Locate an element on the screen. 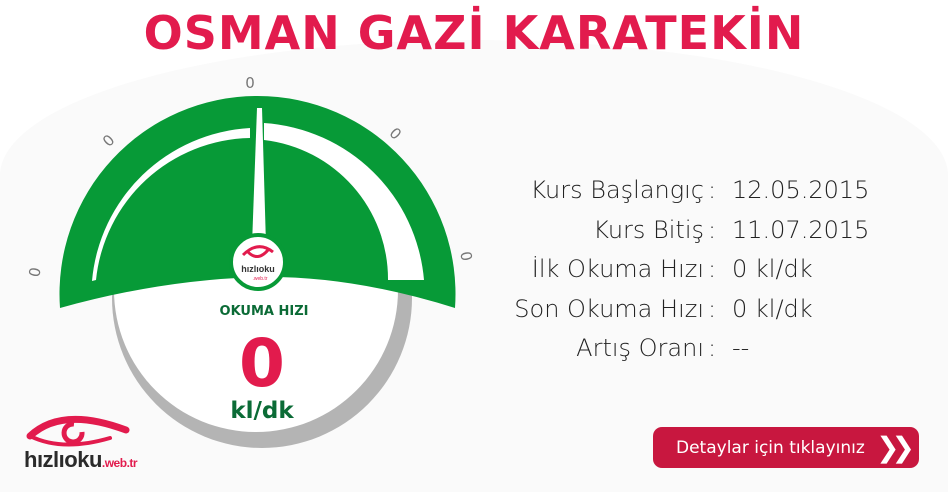  double-chevron-right-icon: ❯❯ is located at coordinates (895, 447).